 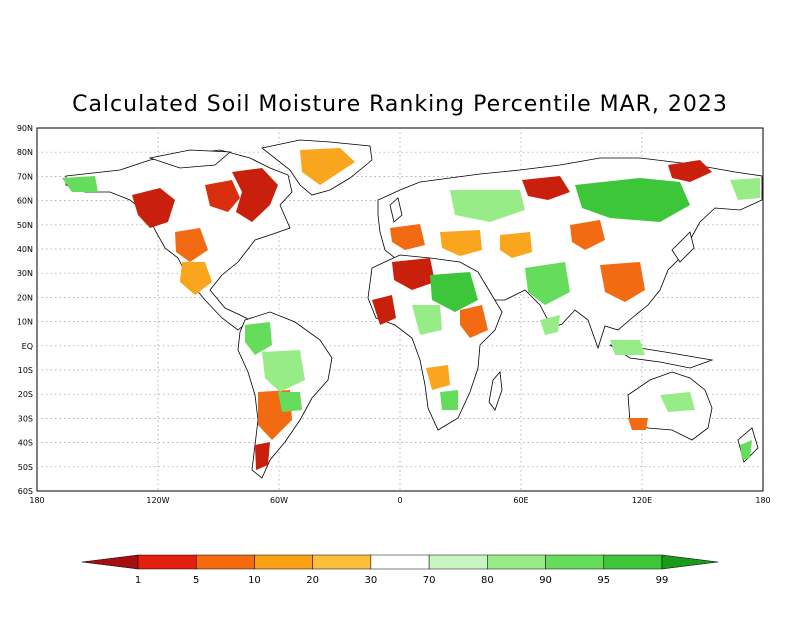 I want to click on latitude-label: 80N, so click(x=25, y=152).